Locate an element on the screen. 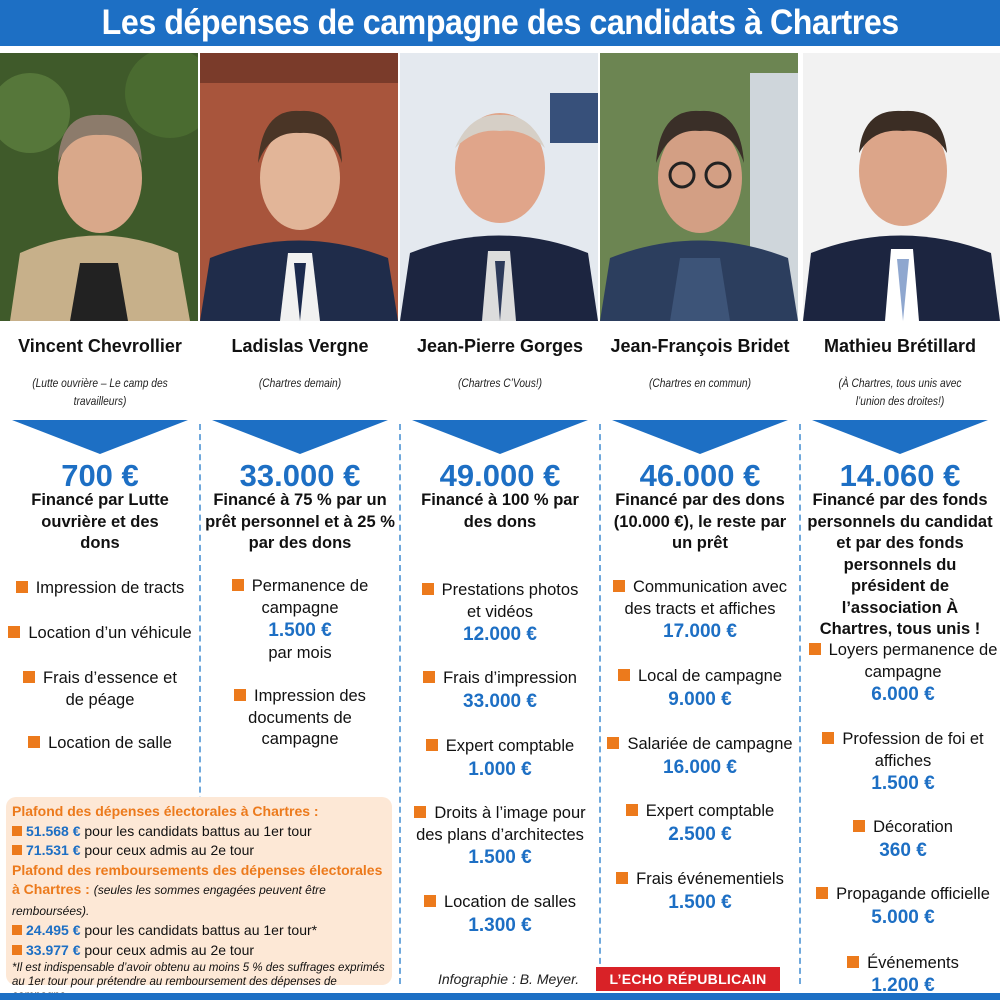 Image resolution: width=1000 pixels, height=1000 pixels. candidate-name: Ladislas Vergne is located at coordinates (300, 346).